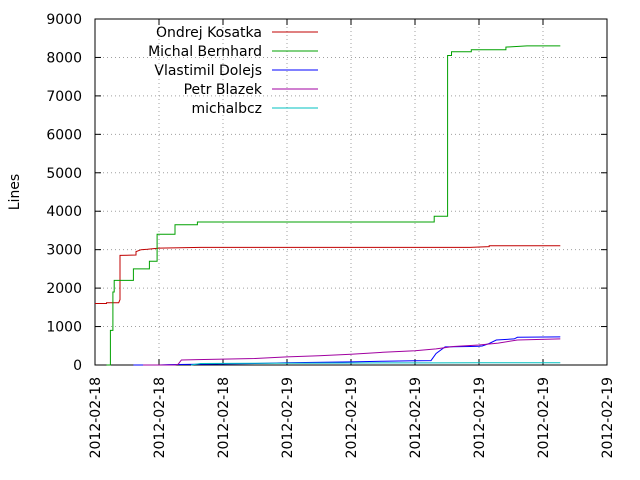 The image size is (640, 480). What do you see at coordinates (227, 109) in the screenshot?
I see `legend-label-michalbcz: michalbcz` at bounding box center [227, 109].